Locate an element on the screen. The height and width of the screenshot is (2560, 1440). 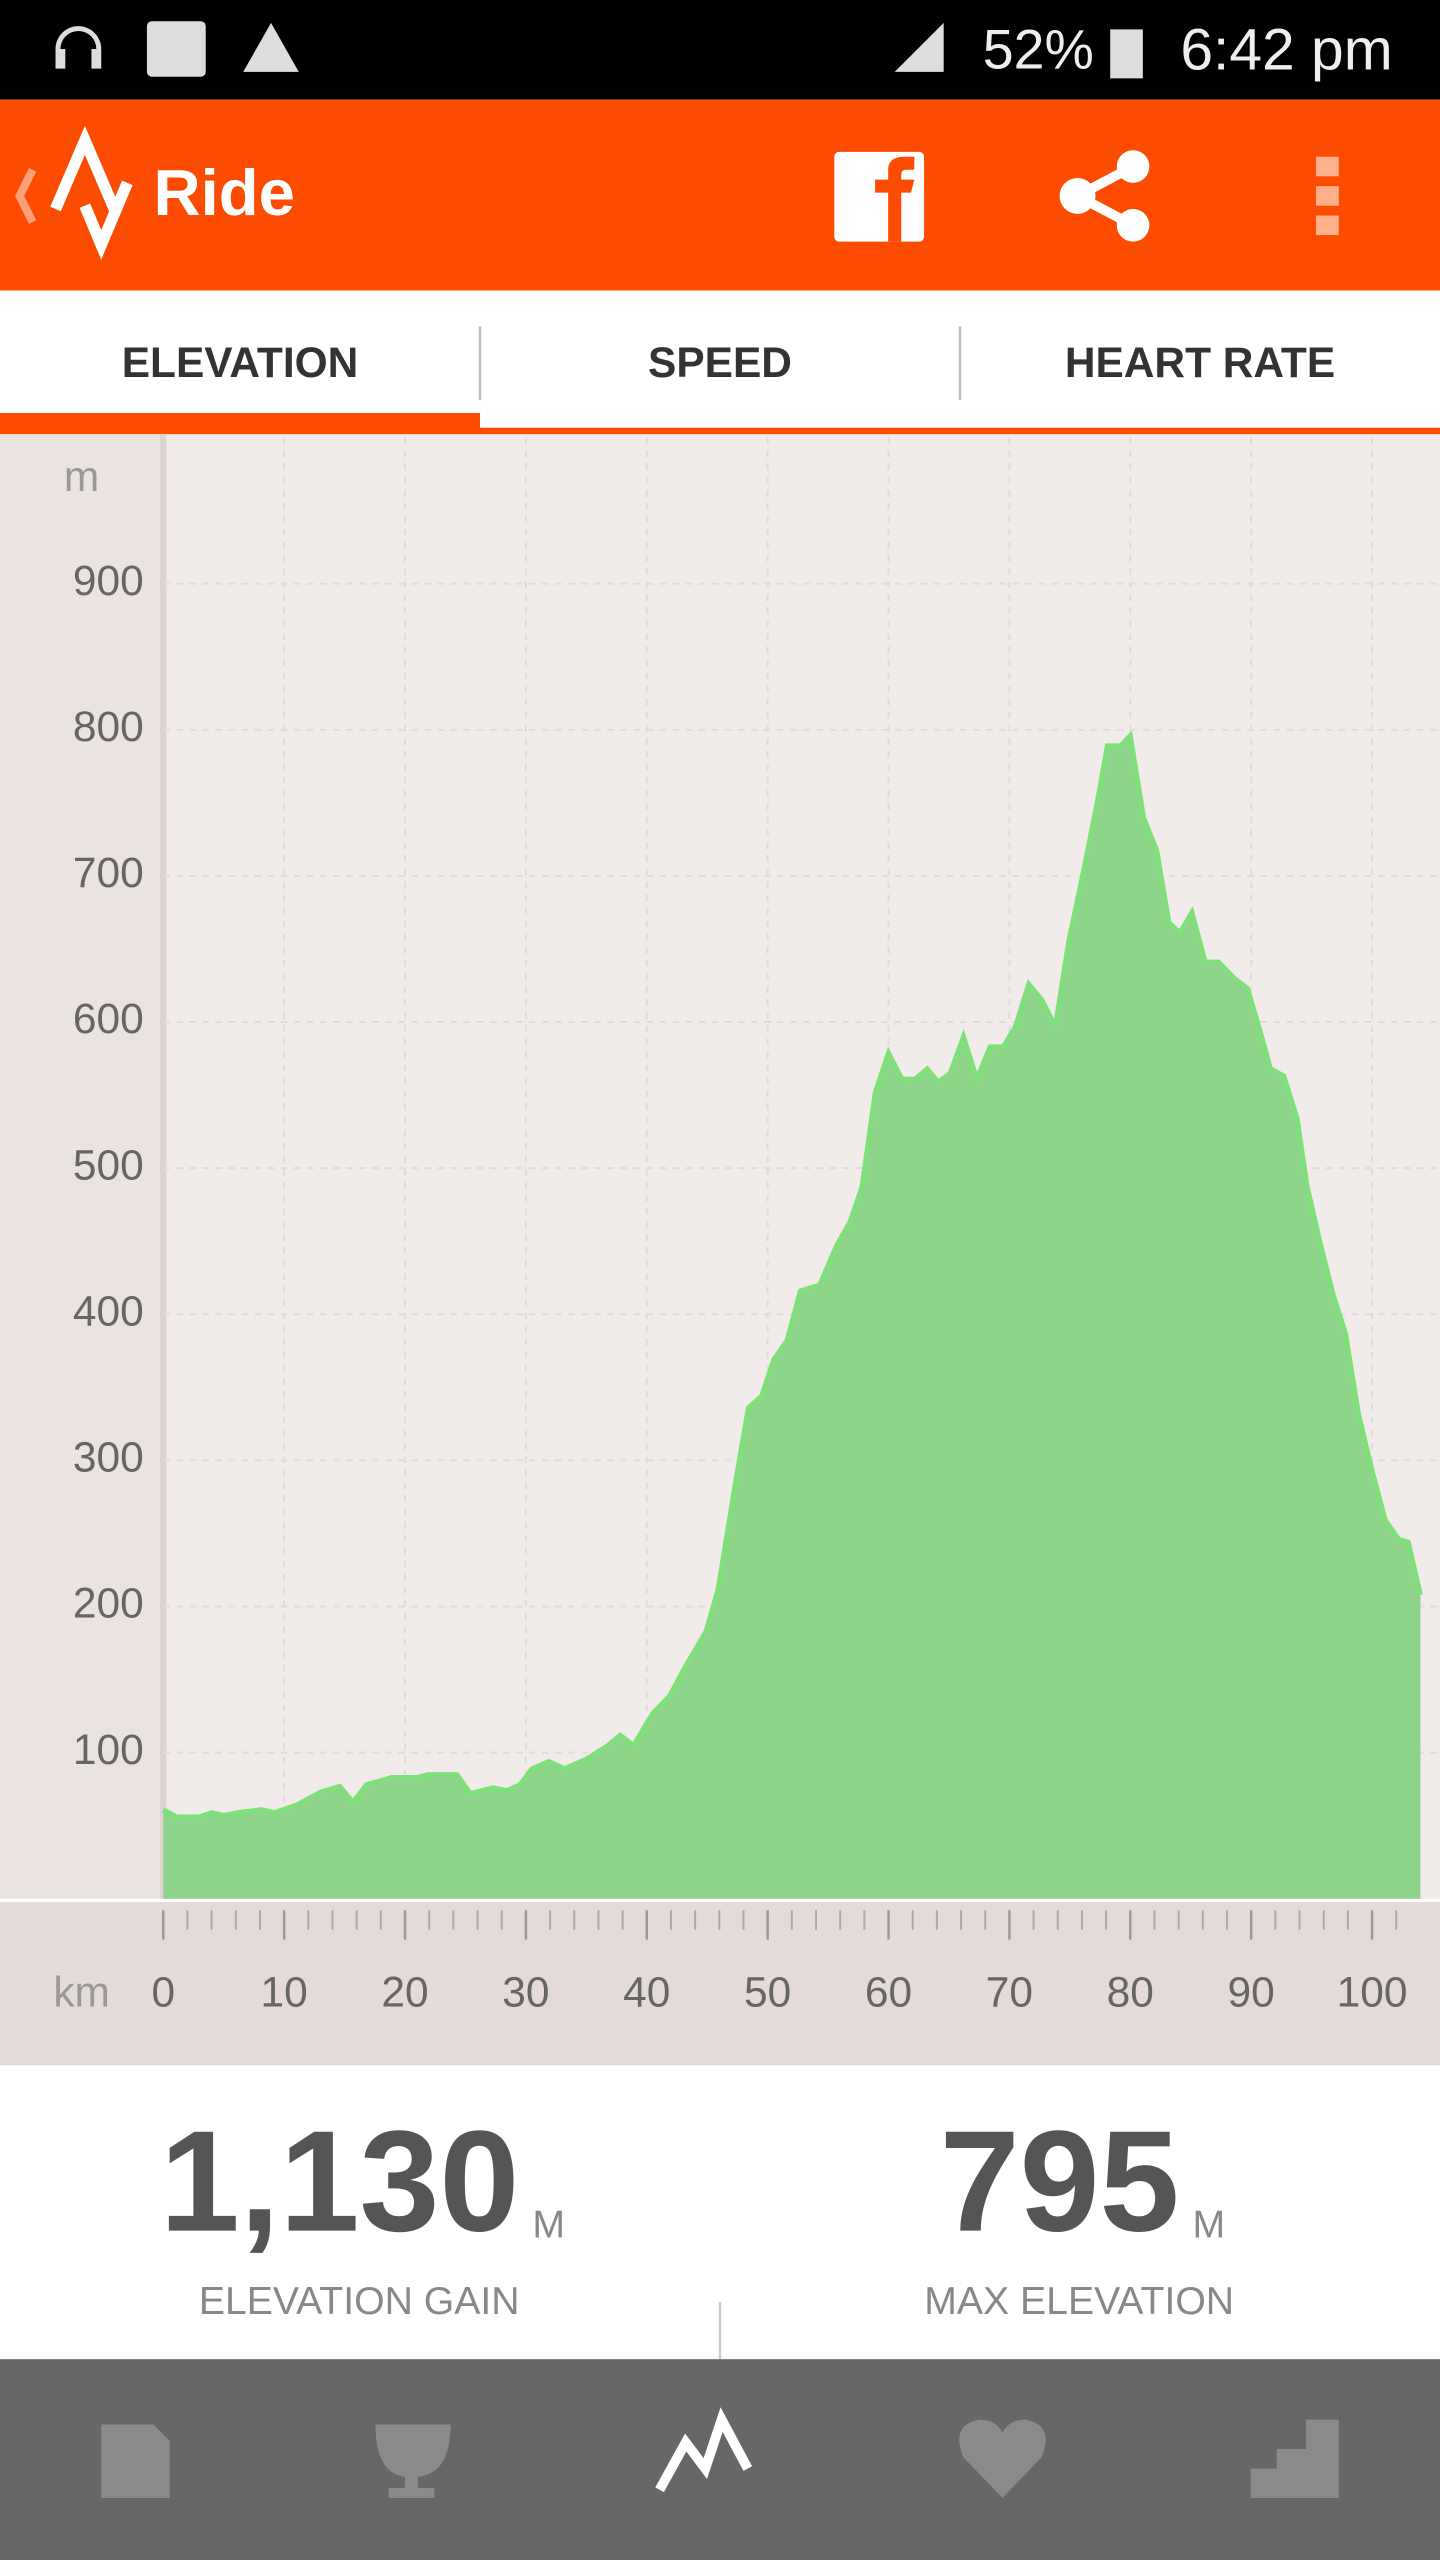
y-tick-label: 500 is located at coordinates (108, 1164).